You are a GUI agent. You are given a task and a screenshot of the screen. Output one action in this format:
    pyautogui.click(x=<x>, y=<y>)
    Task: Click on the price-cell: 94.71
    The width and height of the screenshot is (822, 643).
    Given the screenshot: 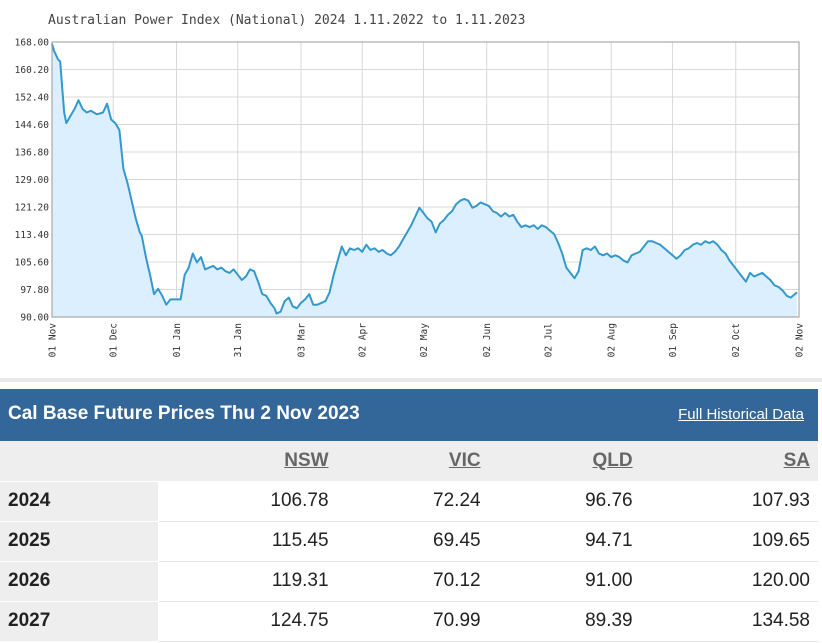 What is the action you would take?
    pyautogui.click(x=564, y=541)
    